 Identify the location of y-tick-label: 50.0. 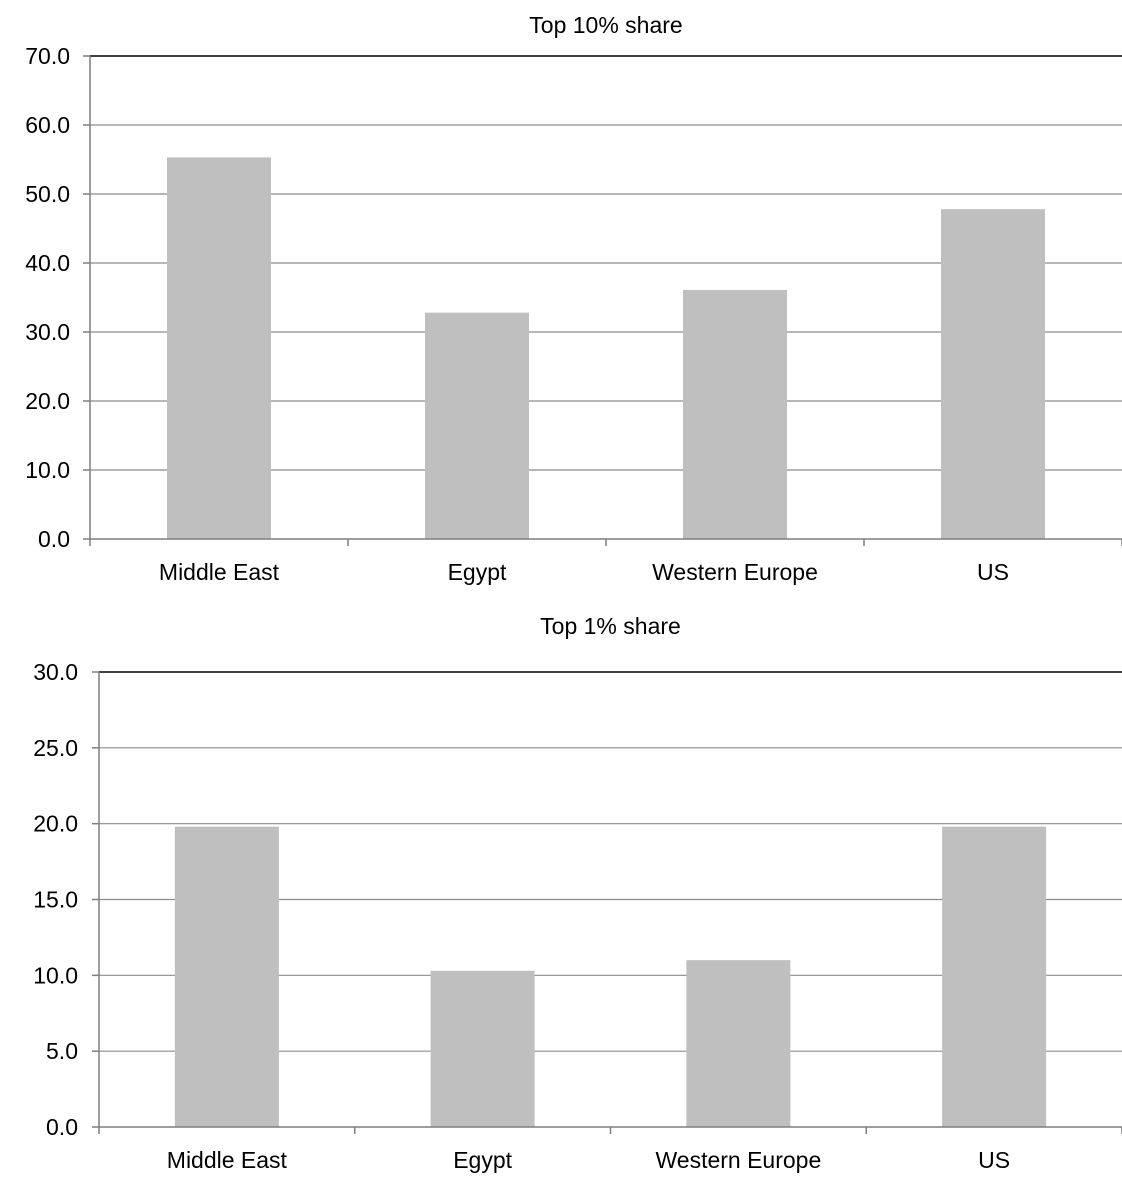
(47, 194).